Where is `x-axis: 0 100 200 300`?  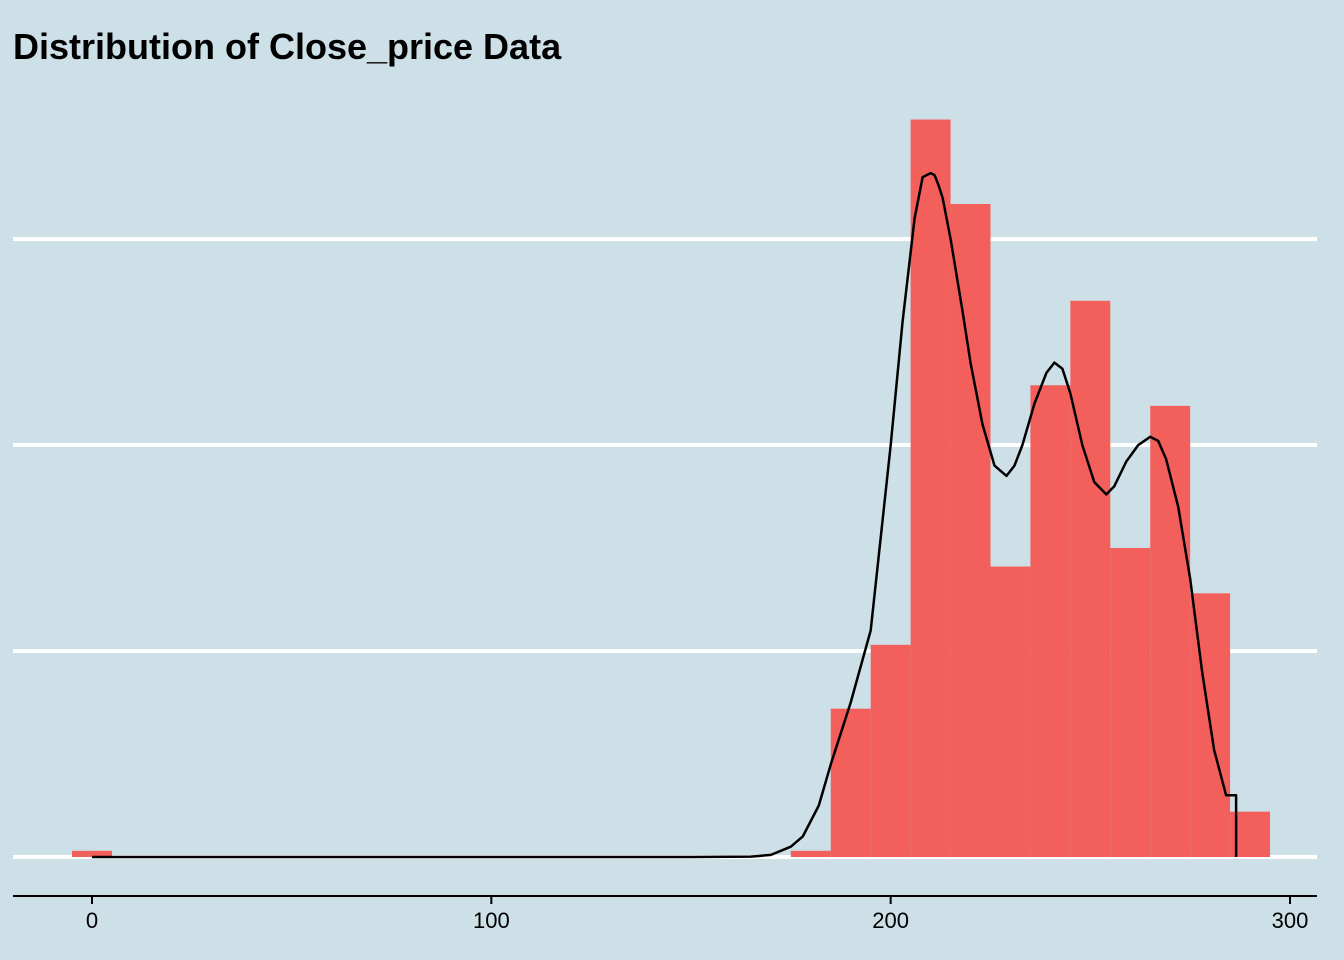
x-axis: 0 100 200 300 is located at coordinates (665, 914).